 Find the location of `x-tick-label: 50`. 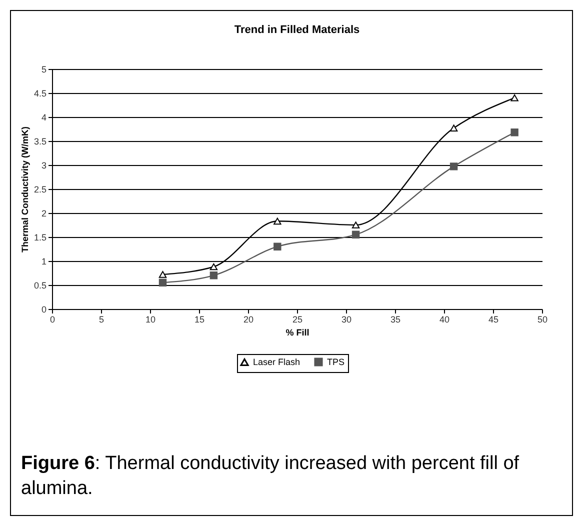

x-tick-label: 50 is located at coordinates (542, 319).